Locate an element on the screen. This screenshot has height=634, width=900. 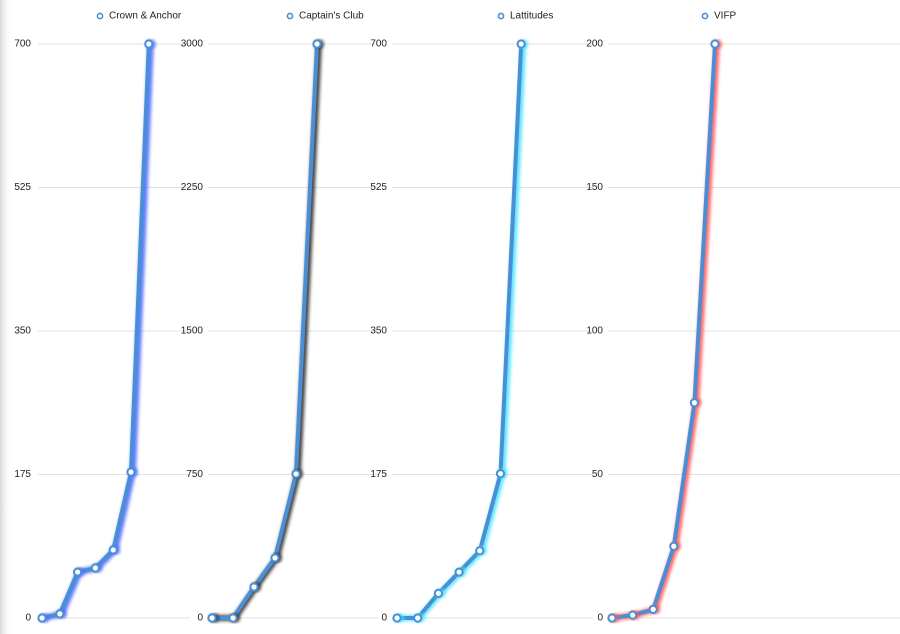
y-tick-label: 200 is located at coordinates (594, 44).